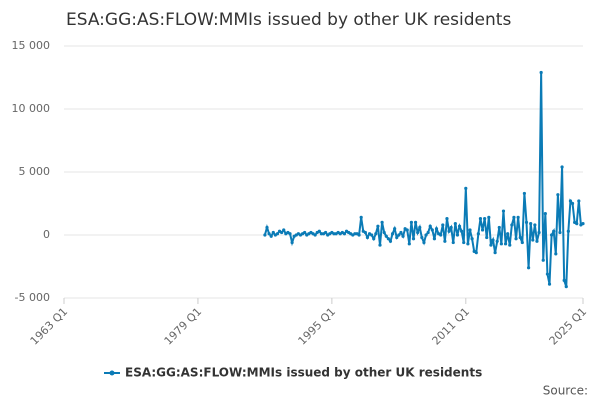  What do you see at coordinates (31, 45) in the screenshot?
I see `y-tick-label: 15 000` at bounding box center [31, 45].